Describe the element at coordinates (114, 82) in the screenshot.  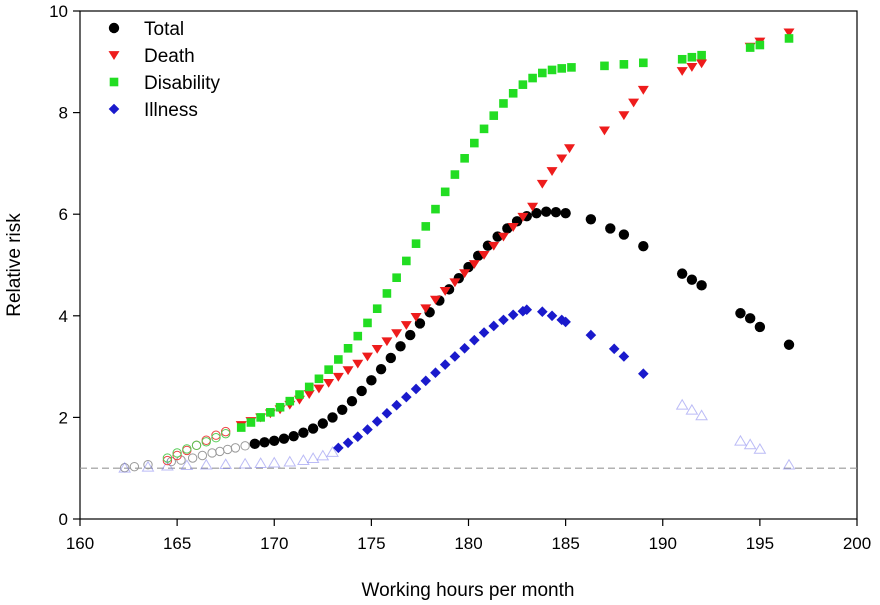
I see `legend-marker-disability` at that location.